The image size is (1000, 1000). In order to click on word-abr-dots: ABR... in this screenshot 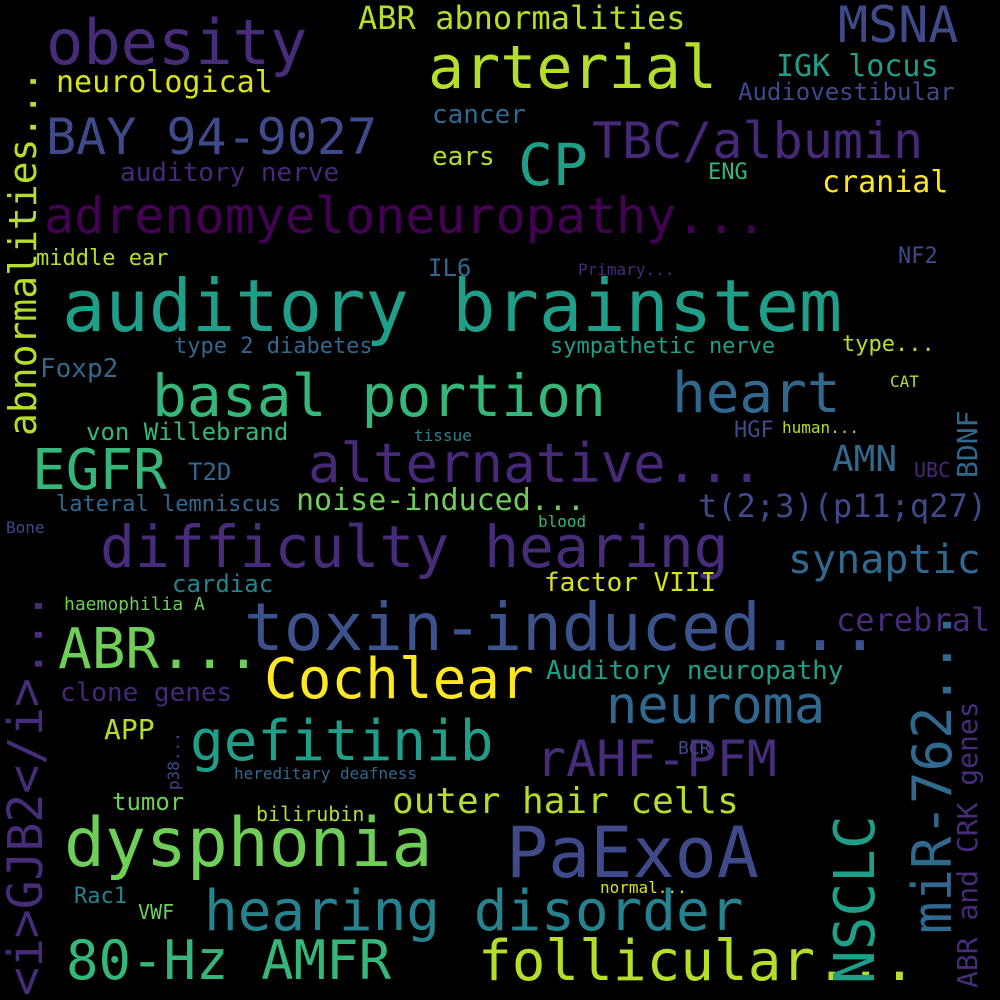, I will do `click(159, 649)`.